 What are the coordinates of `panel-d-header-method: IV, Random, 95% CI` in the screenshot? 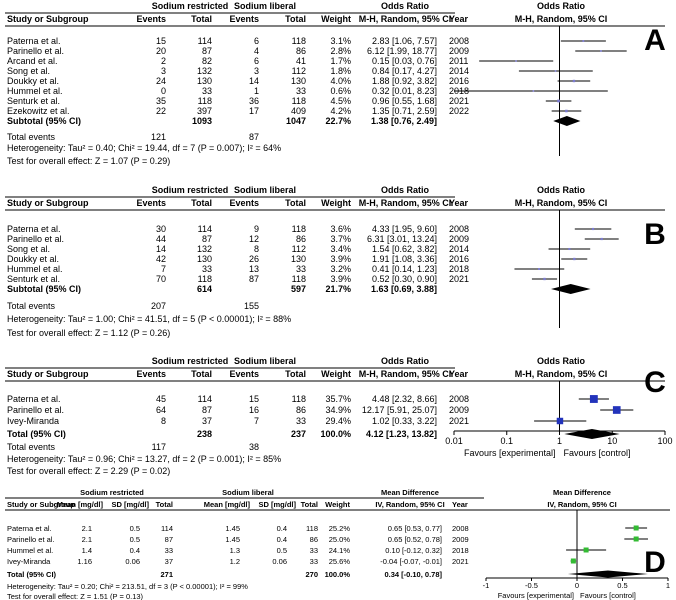 It's located at (409, 504).